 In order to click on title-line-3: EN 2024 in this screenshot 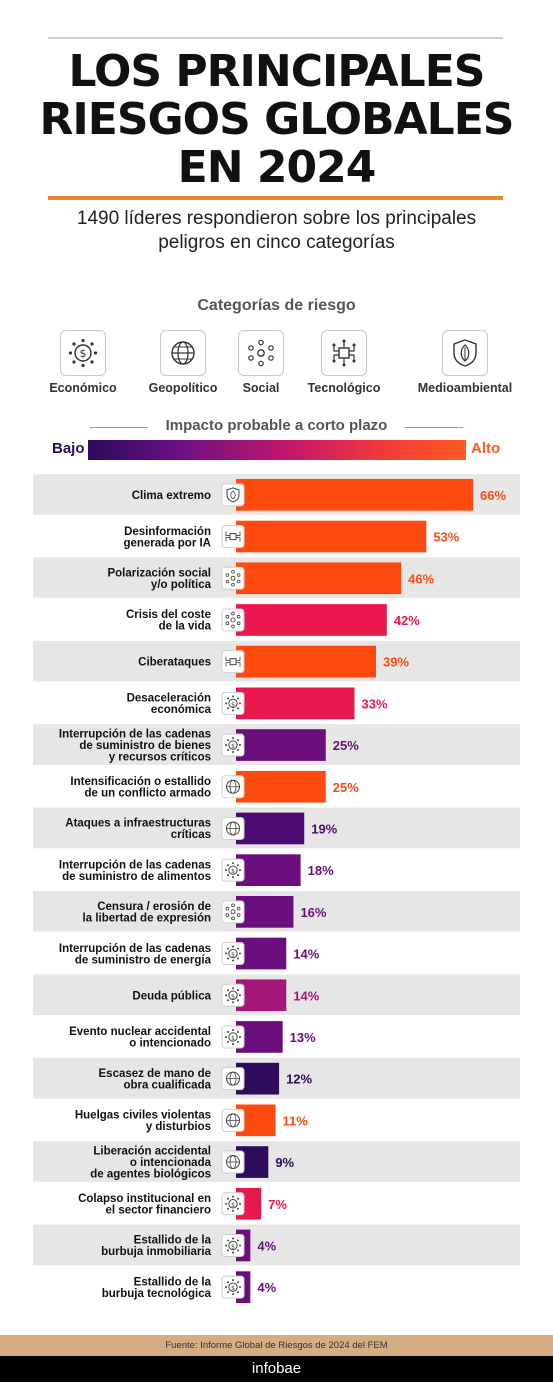, I will do `click(277, 167)`.